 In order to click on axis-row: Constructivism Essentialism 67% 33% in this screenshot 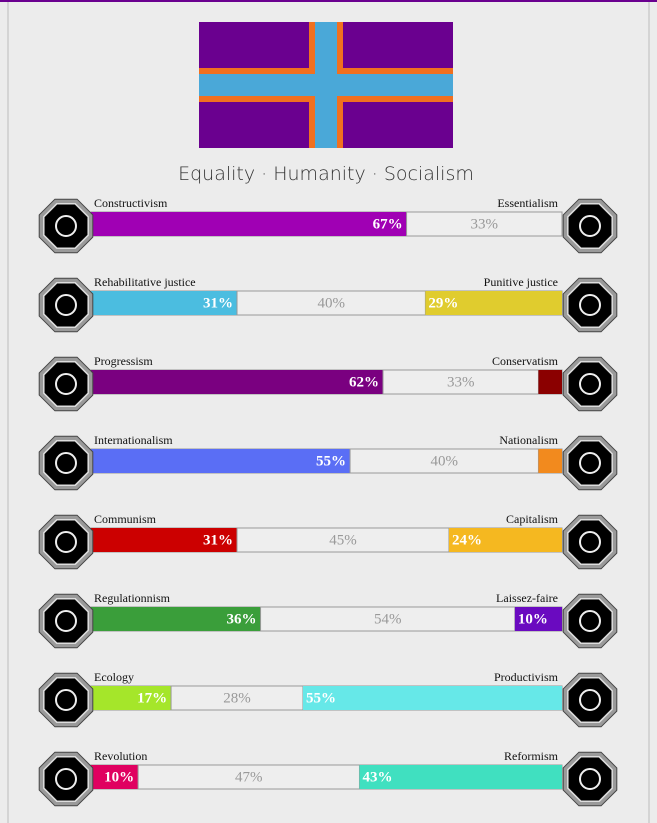, I will do `click(328, 225)`.